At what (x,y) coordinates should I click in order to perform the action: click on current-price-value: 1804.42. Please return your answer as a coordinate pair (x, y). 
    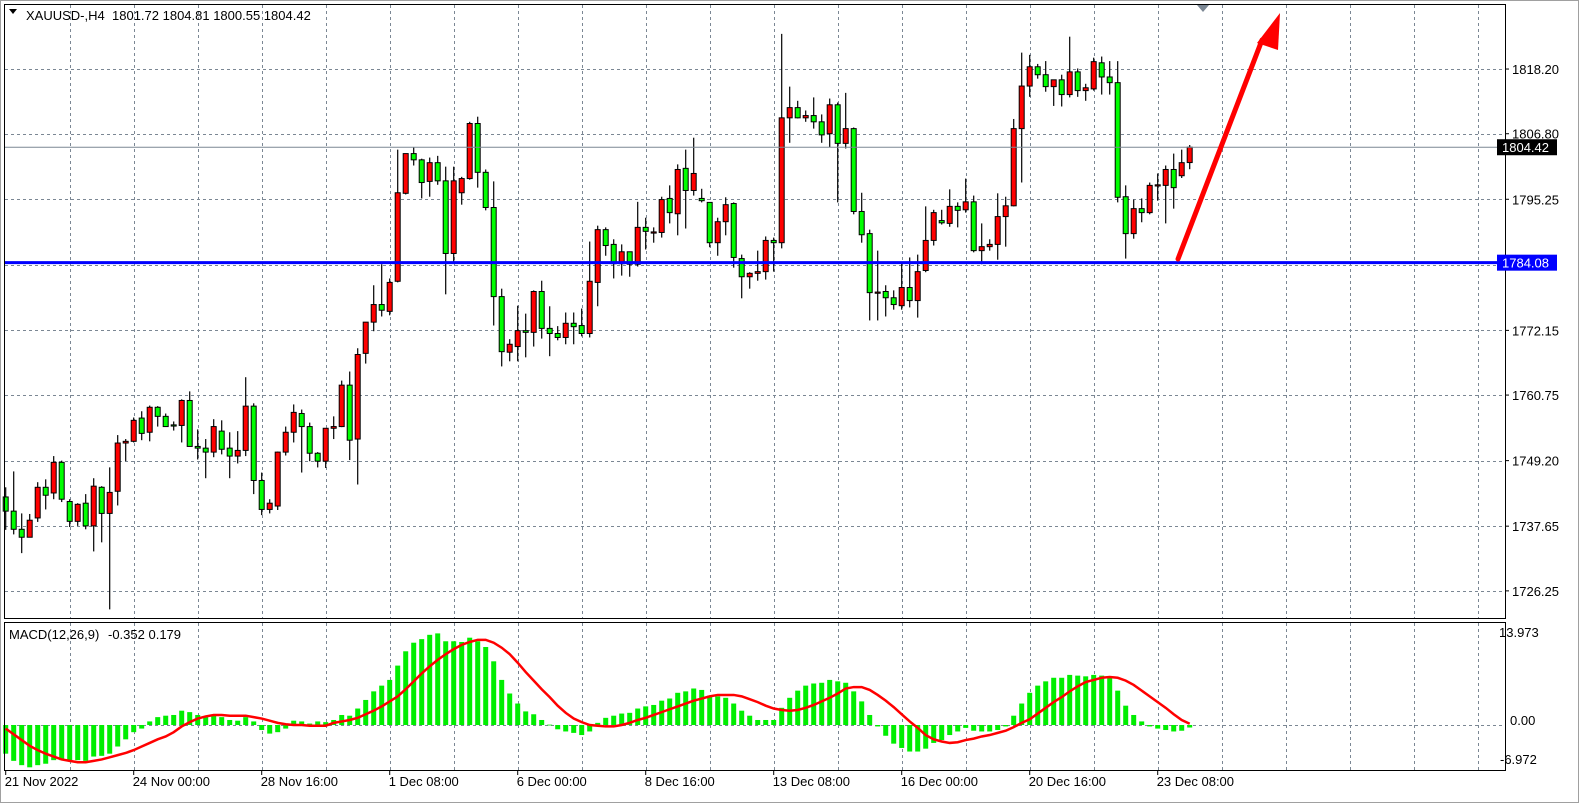
    Looking at the image, I should click on (1525, 147).